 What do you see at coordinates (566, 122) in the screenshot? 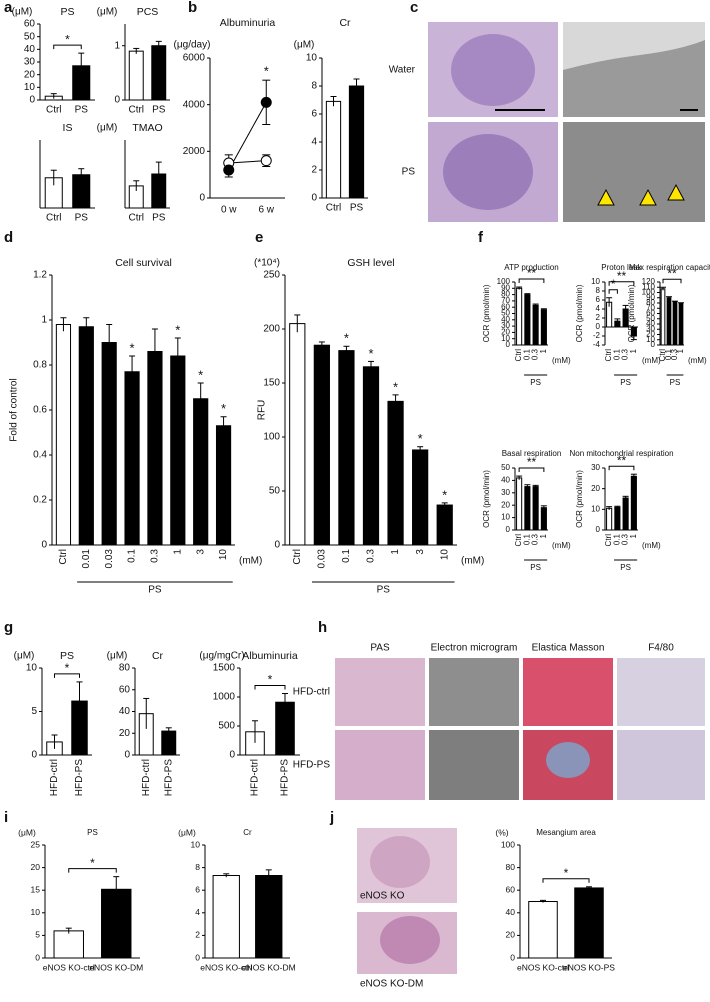
I see `image-panel-c` at bounding box center [566, 122].